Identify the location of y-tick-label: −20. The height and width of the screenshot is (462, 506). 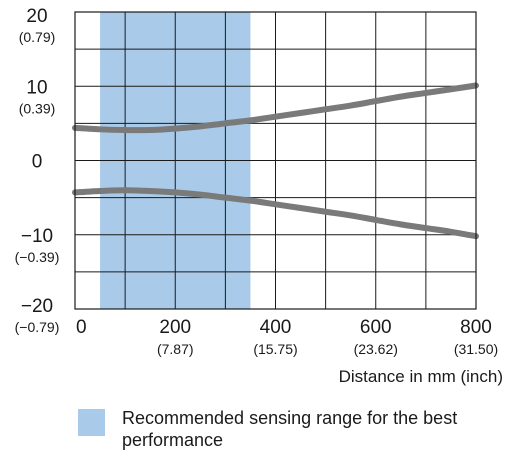
(37, 306).